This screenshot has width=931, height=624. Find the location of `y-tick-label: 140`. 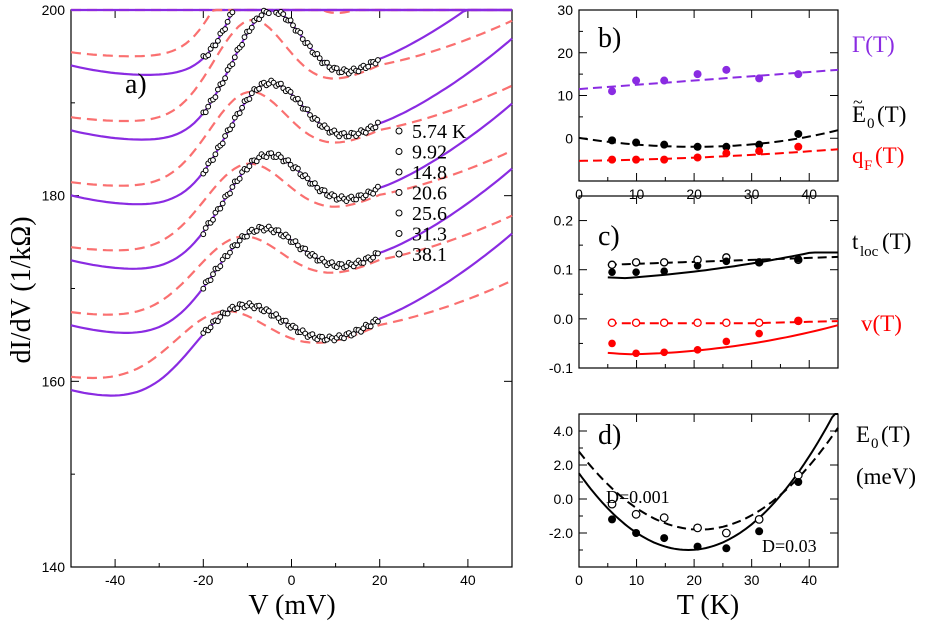

y-tick-label: 140 is located at coordinates (54, 567).